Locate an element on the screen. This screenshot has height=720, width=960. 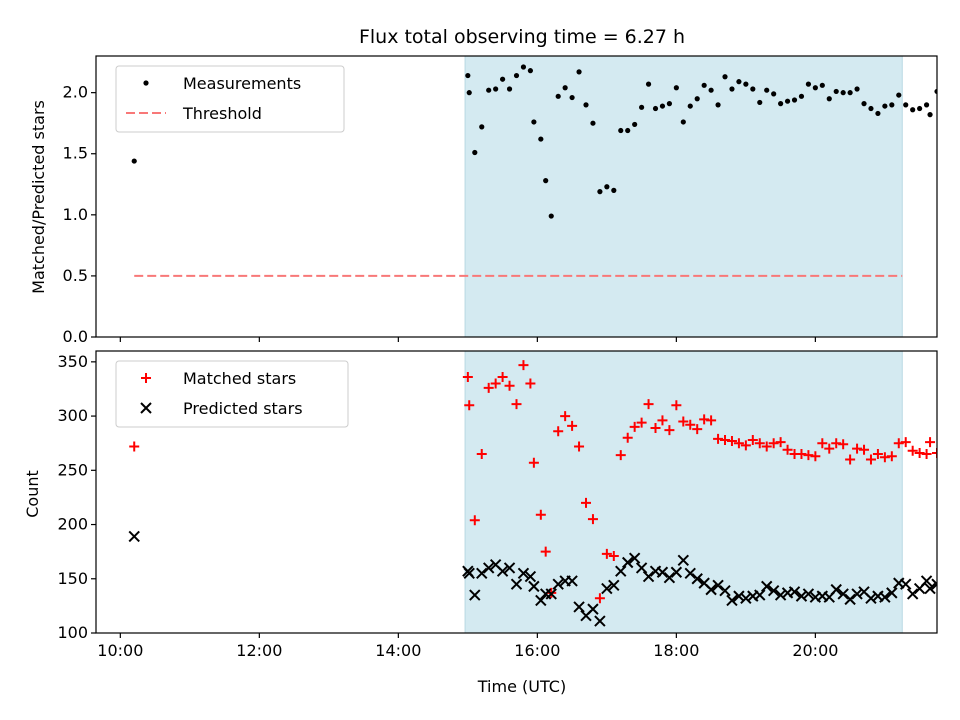
x-tick-label: 14:00 is located at coordinates (398, 650).